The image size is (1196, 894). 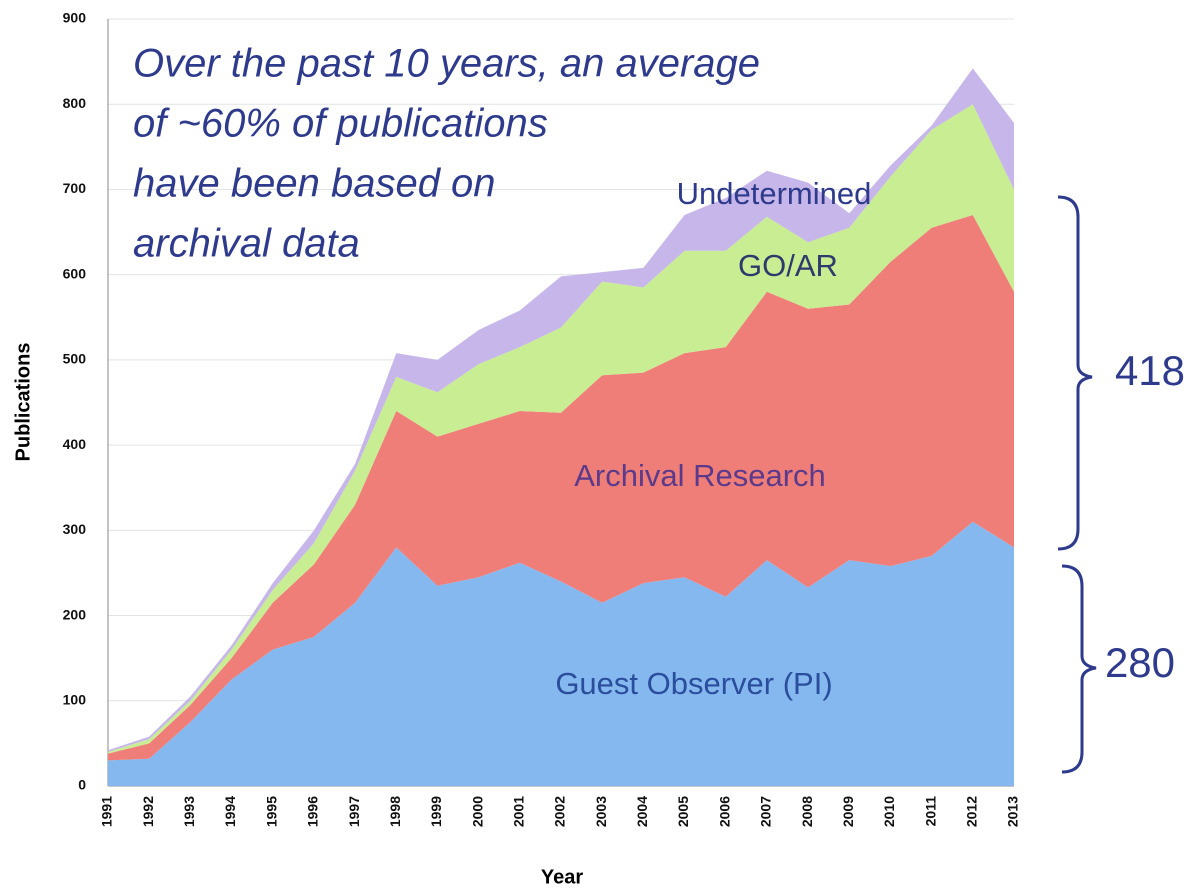 I want to click on area-label: Archival Research, so click(x=700, y=475).